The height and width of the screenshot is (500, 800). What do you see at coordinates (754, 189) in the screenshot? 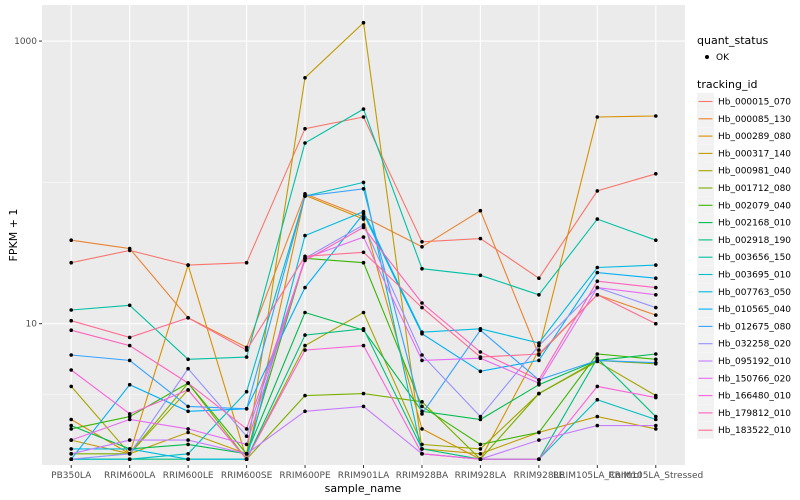
I see `legend-item-label: Hb_001712_080` at bounding box center [754, 189].